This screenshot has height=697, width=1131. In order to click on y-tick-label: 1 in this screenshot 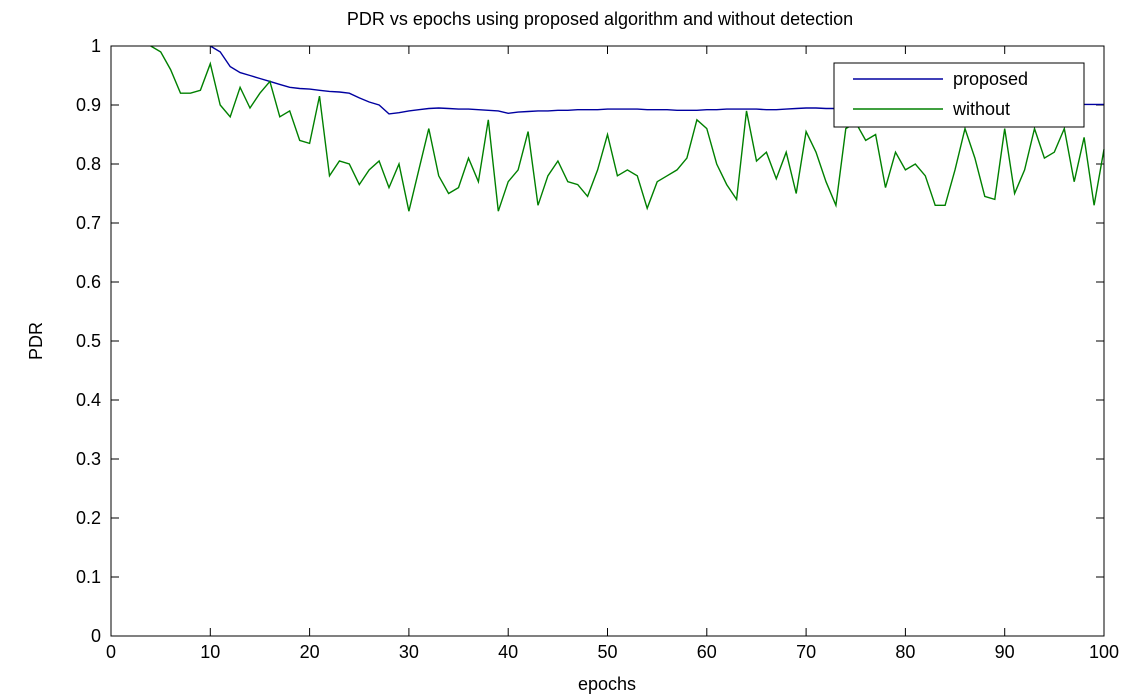, I will do `click(96, 46)`.